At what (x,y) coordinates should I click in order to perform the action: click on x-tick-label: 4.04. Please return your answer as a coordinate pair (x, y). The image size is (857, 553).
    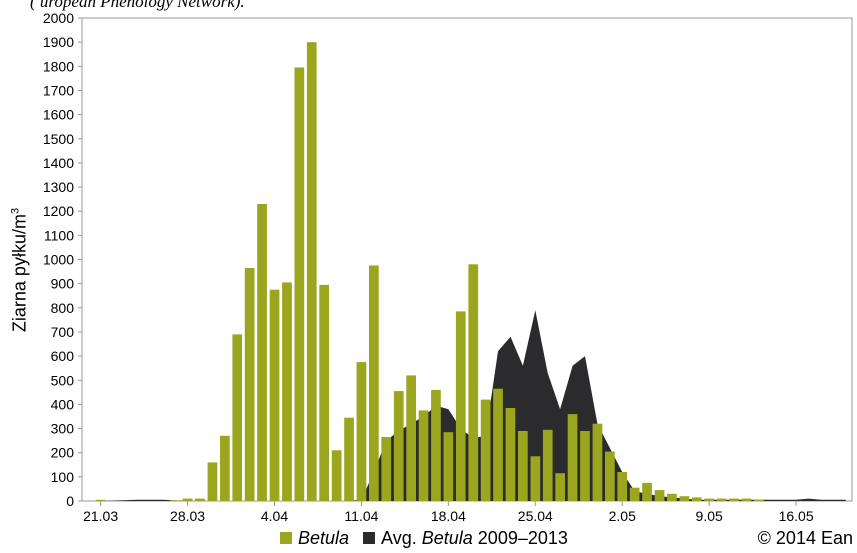
    Looking at the image, I should click on (274, 516).